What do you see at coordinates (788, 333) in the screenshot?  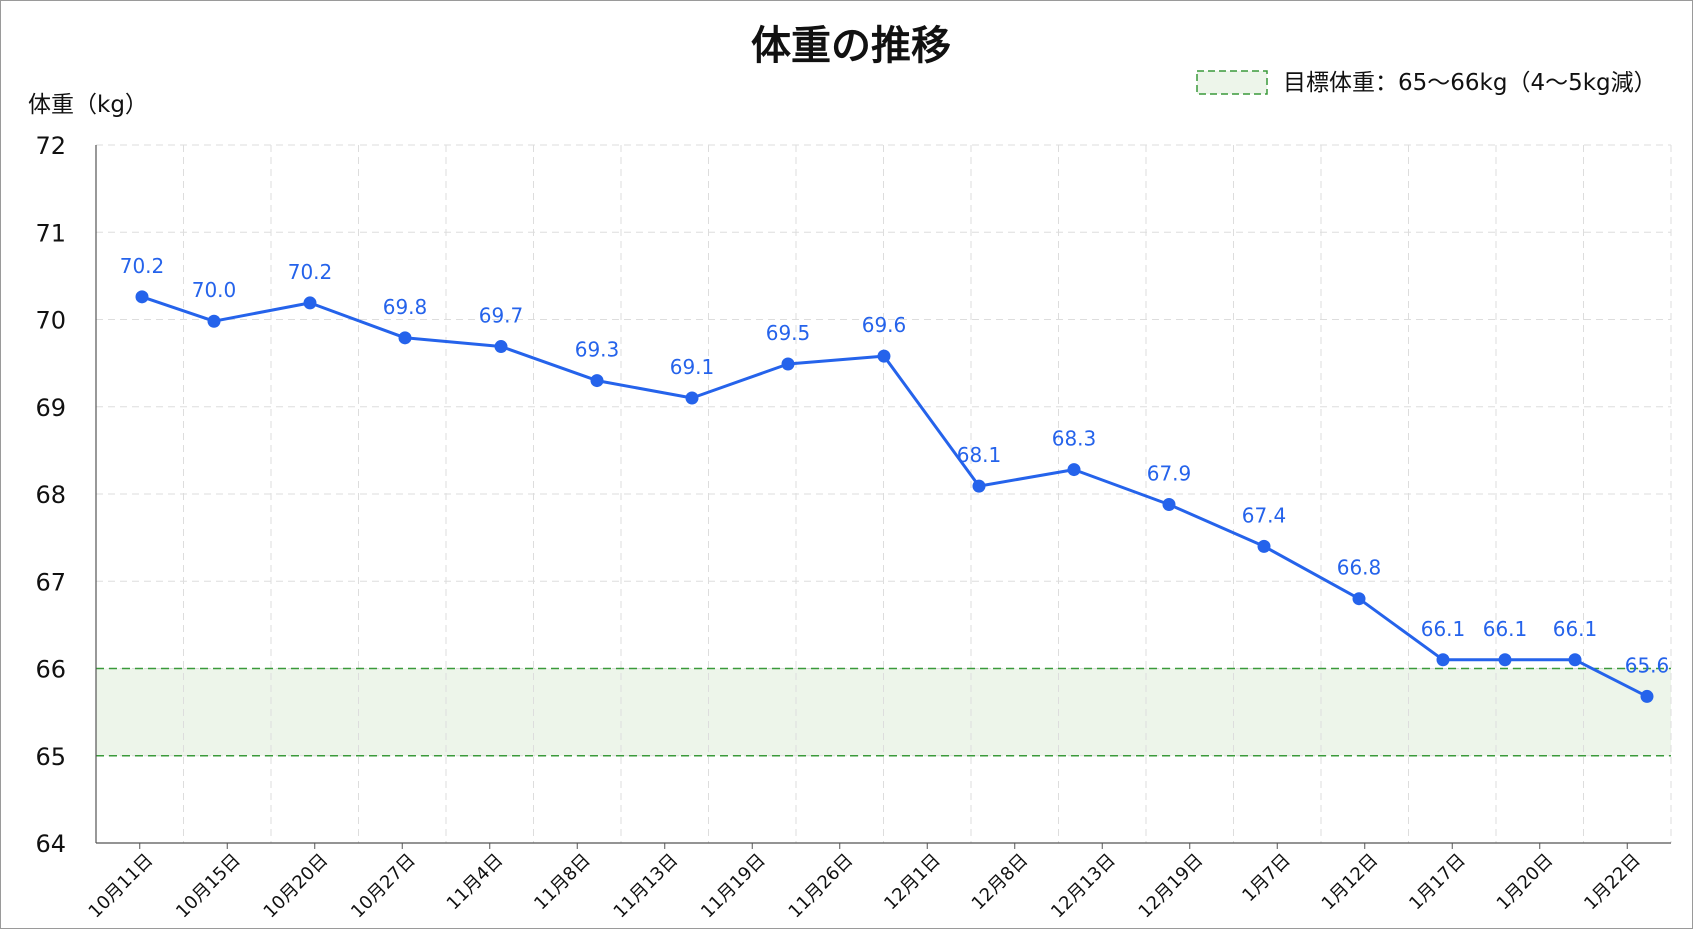 I see `data-label: 69.5` at bounding box center [788, 333].